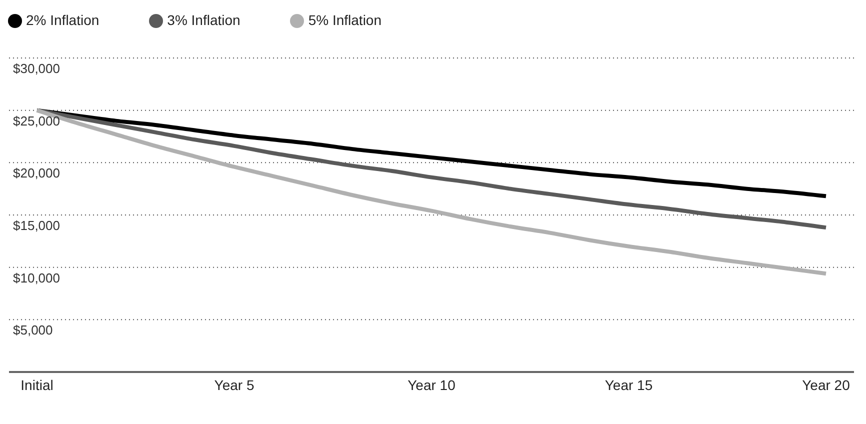 The image size is (866, 424). Describe the element at coordinates (36, 68) in the screenshot. I see `y-tick-label: $30,000` at that location.